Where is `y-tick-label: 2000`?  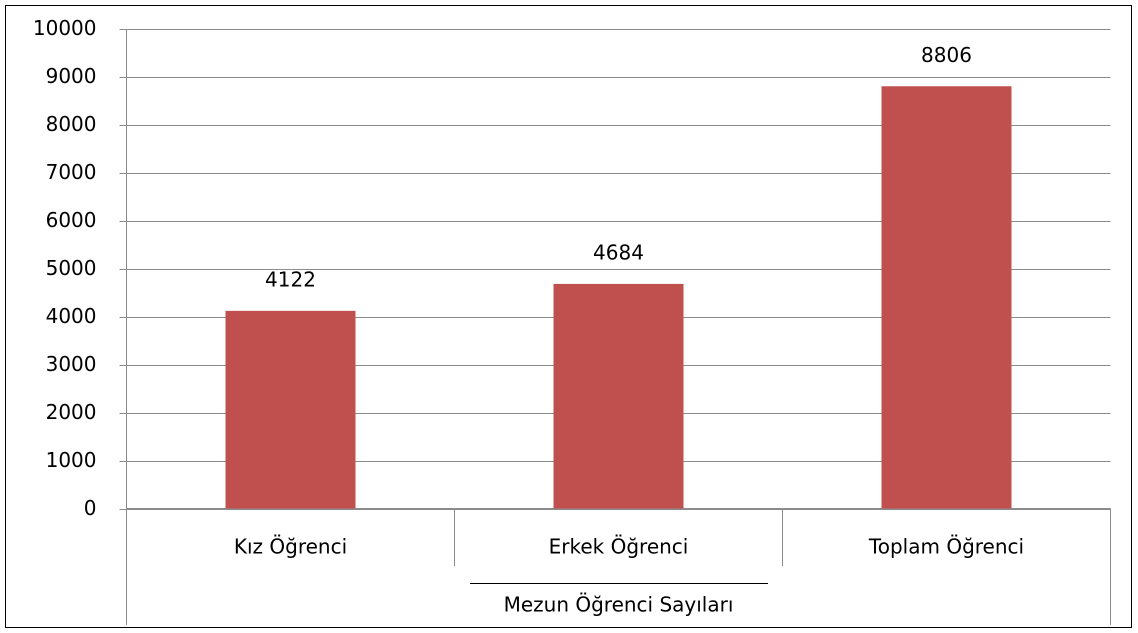 y-tick-label: 2000 is located at coordinates (71, 412).